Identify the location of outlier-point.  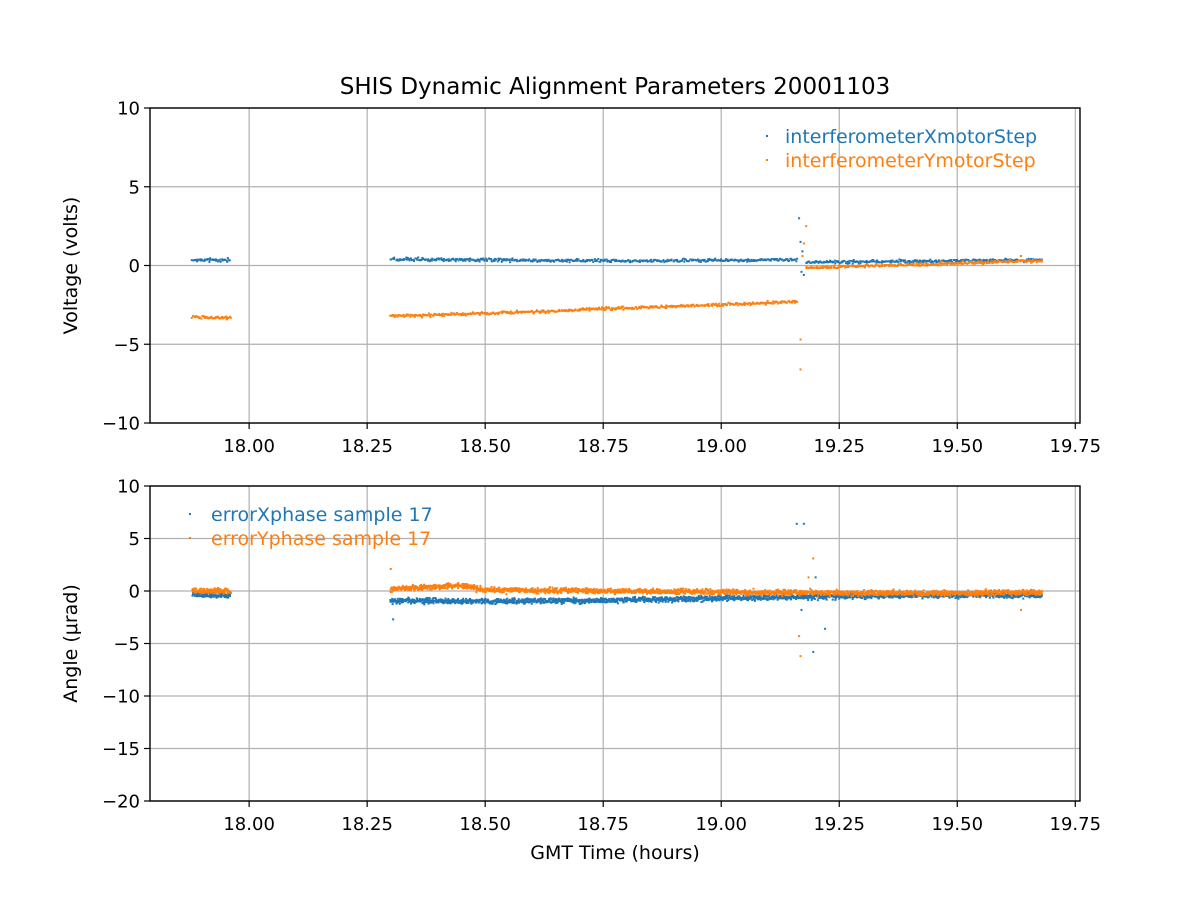
(825, 628).